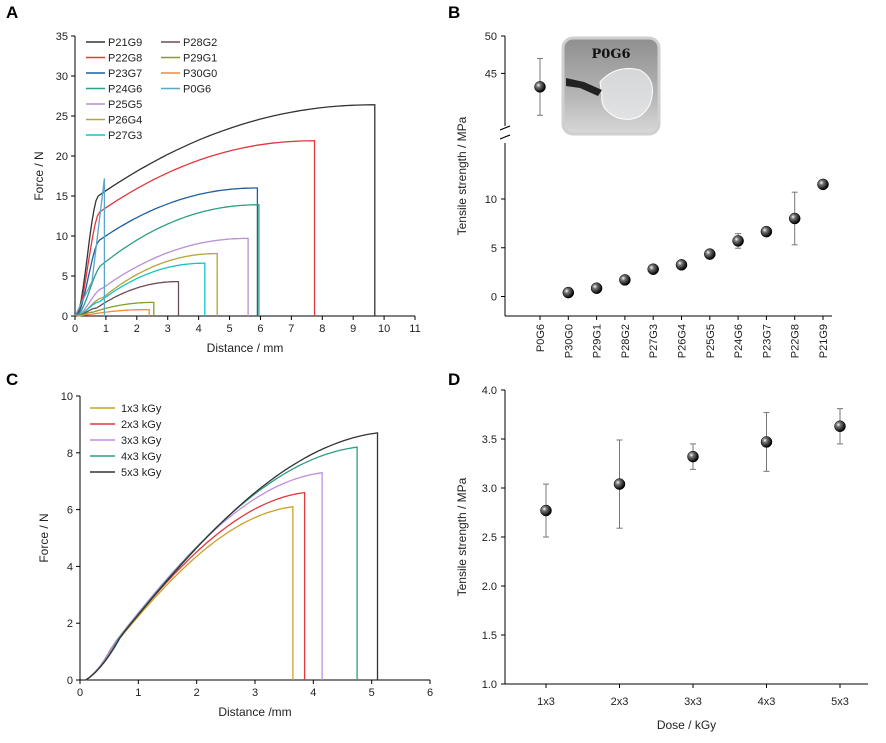  Describe the element at coordinates (70, 511) in the screenshot. I see `y-tick-label: 6` at that location.